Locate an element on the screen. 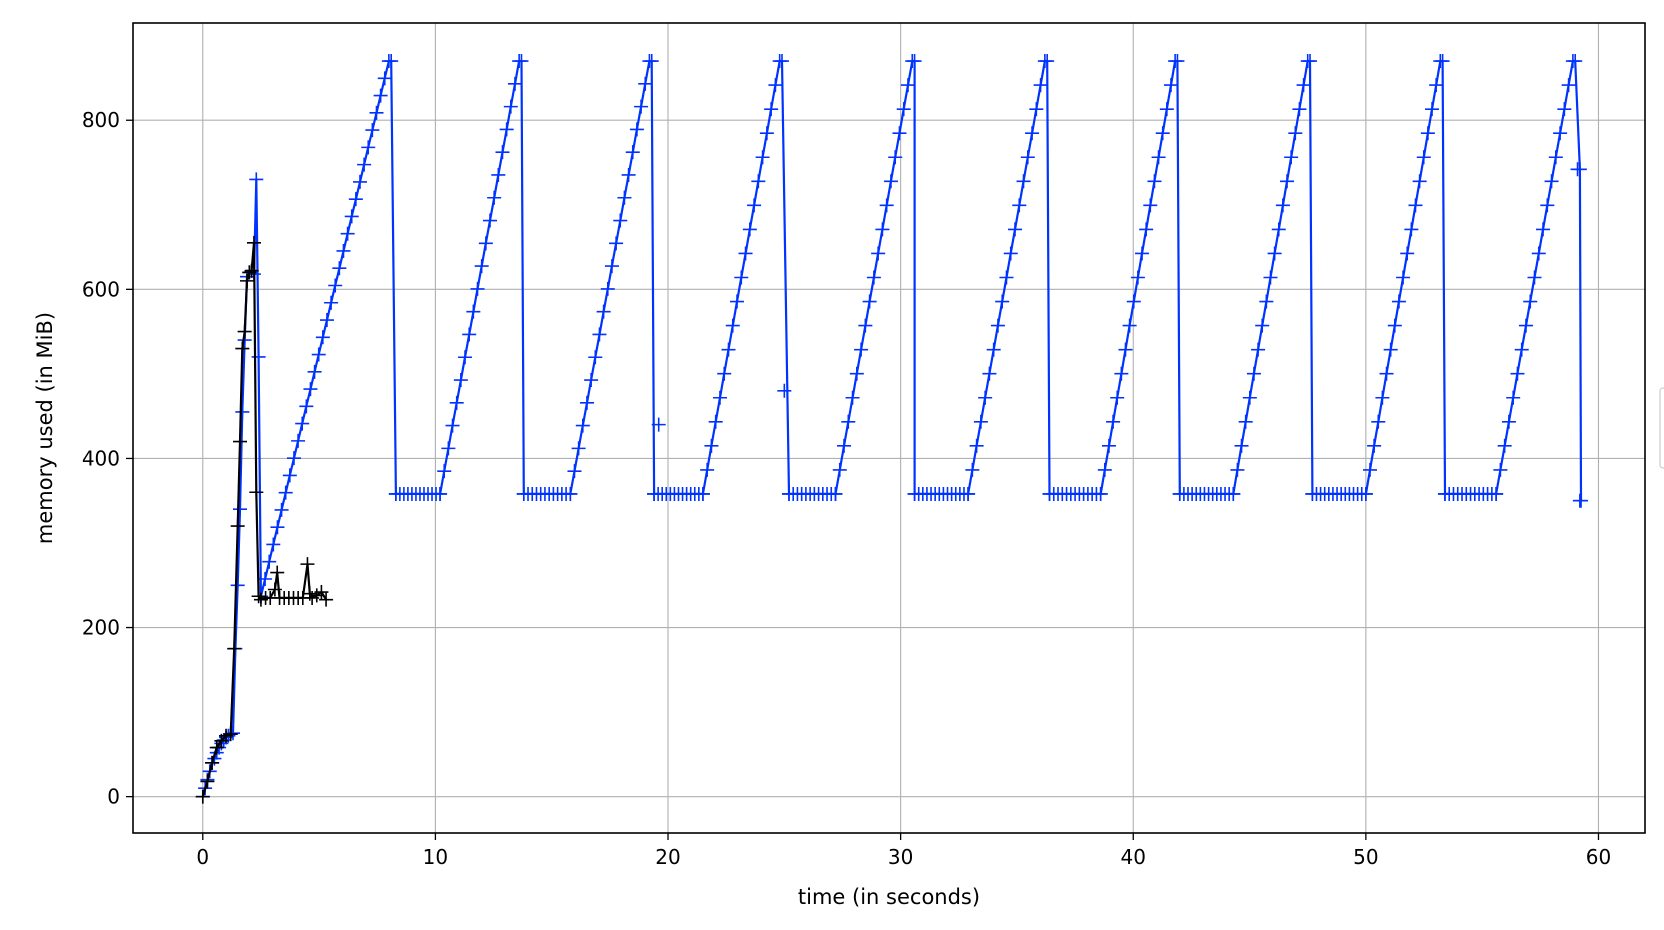  legend-box-edge is located at coordinates (1661, 428).